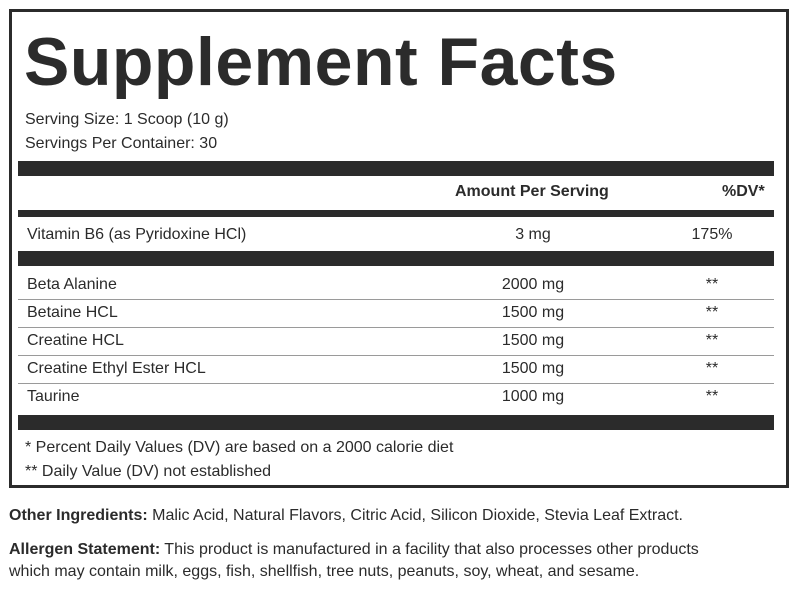 The height and width of the screenshot is (597, 800). I want to click on ingredient-amount: 1000 mg, so click(533, 396).